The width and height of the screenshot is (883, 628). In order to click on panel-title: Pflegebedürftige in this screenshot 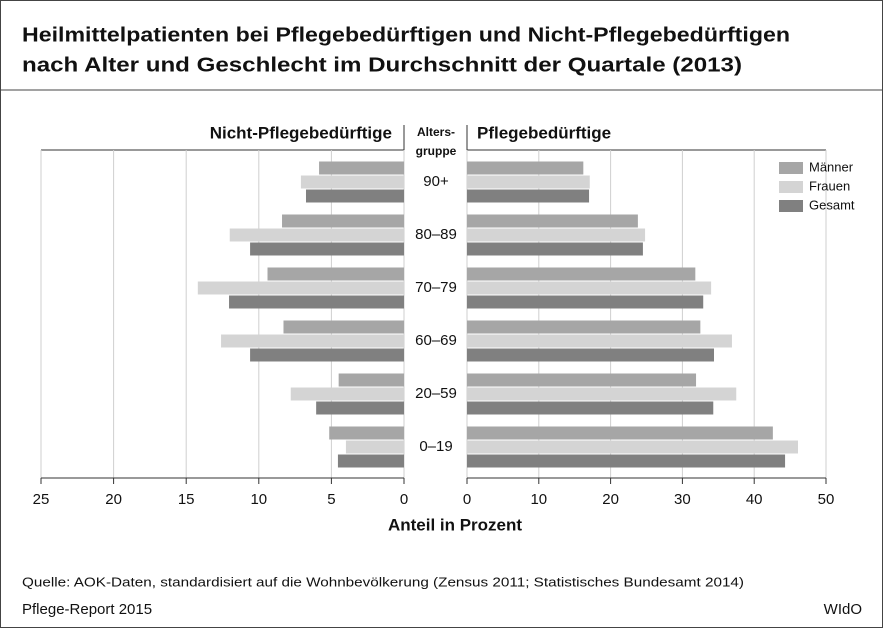, I will do `click(544, 132)`.